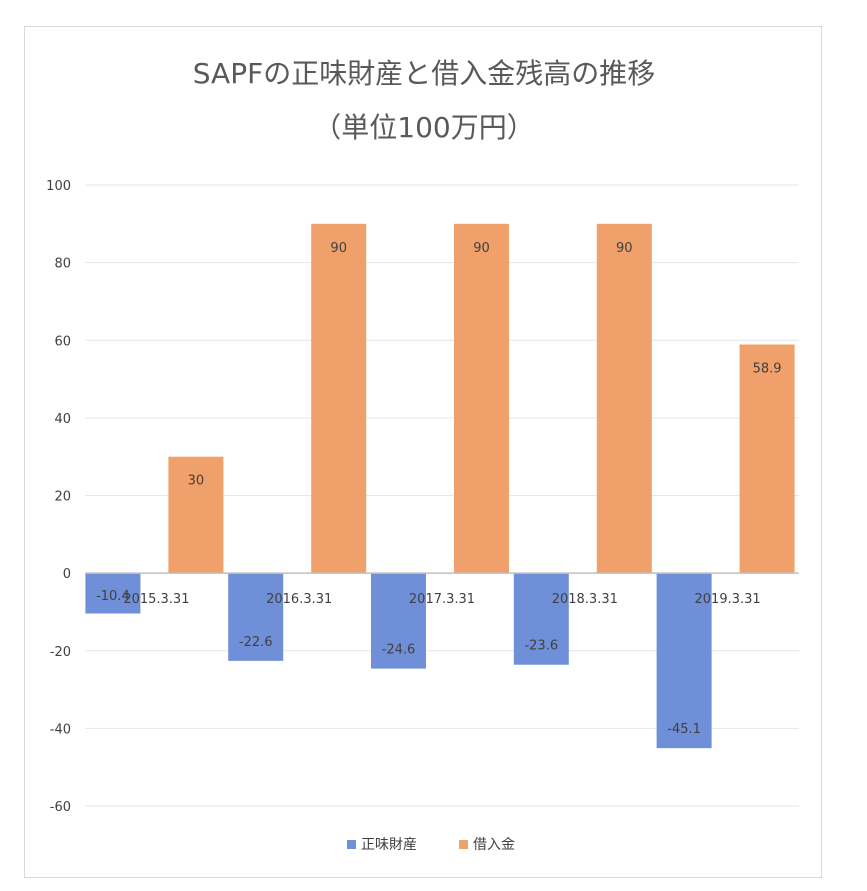  I want to click on y-tick-label: -20, so click(60, 652).